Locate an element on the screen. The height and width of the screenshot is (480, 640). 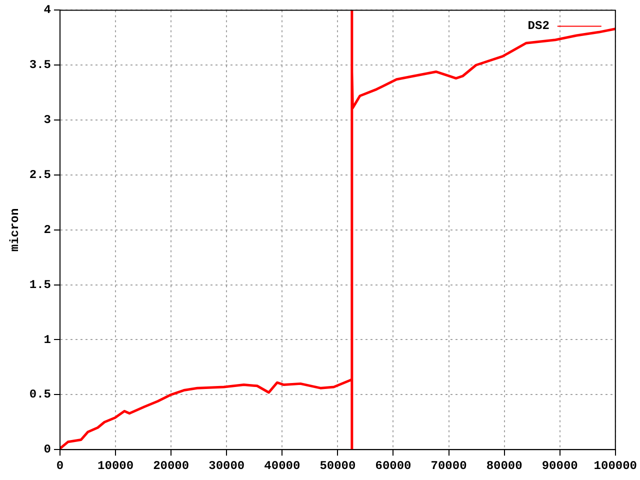
x-tick-label: 40000 is located at coordinates (282, 465).